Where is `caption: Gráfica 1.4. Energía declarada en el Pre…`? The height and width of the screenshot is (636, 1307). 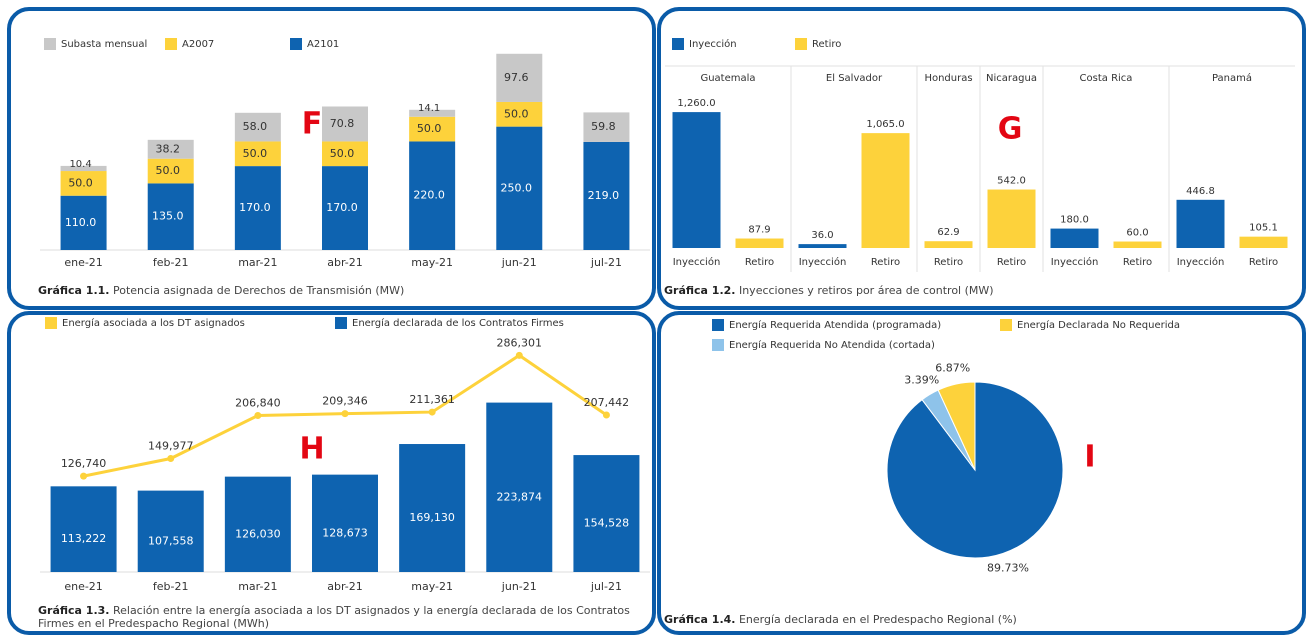
caption: Gráfica 1.4. Energía declarada en el Pre… is located at coordinates (974, 619).